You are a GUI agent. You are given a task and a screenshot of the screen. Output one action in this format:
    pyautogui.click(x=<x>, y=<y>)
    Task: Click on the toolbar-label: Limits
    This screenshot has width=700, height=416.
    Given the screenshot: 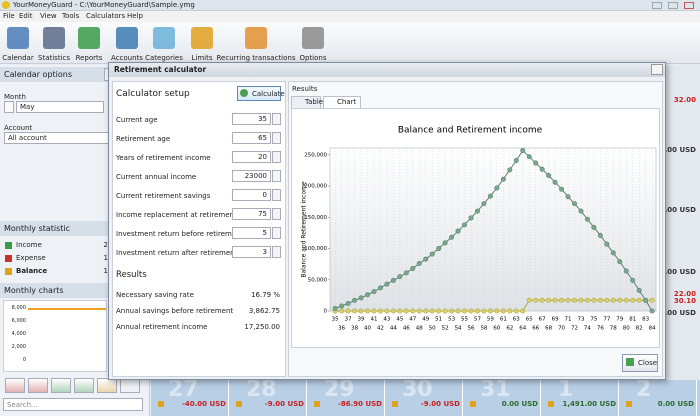 What is the action you would take?
    pyautogui.click(x=202, y=58)
    